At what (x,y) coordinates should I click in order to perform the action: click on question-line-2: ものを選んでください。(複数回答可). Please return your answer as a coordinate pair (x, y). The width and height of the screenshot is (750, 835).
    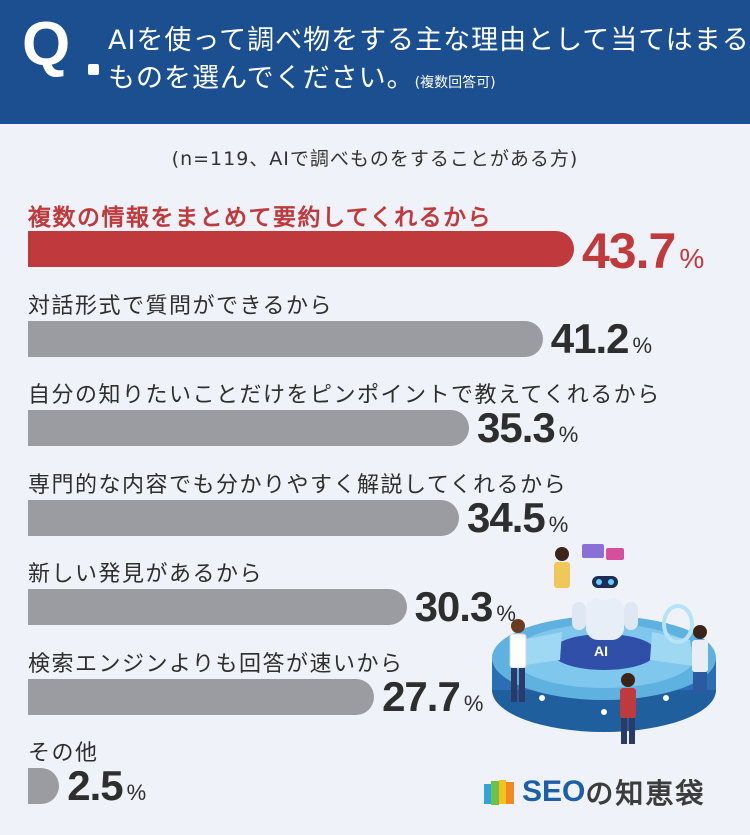
    Looking at the image, I should click on (302, 81).